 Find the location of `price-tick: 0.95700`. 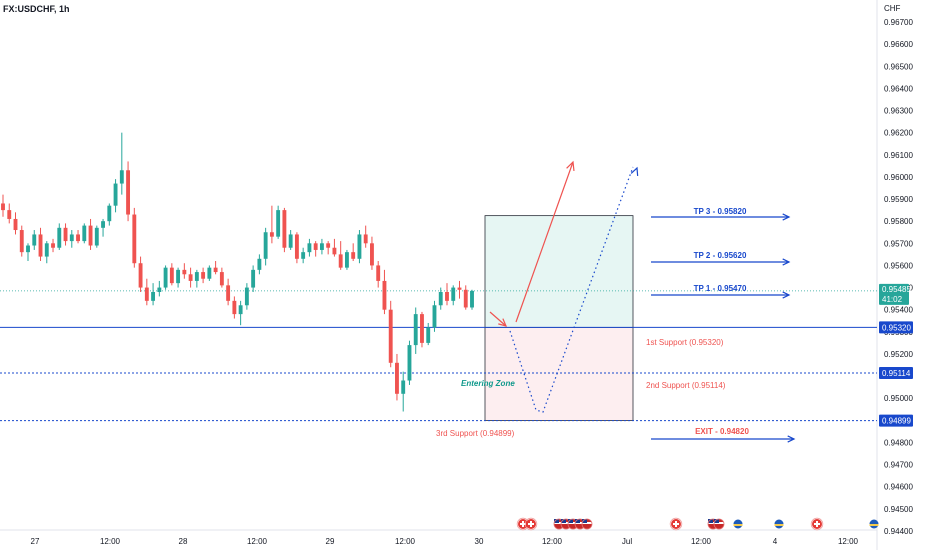

price-tick: 0.95700 is located at coordinates (898, 243).